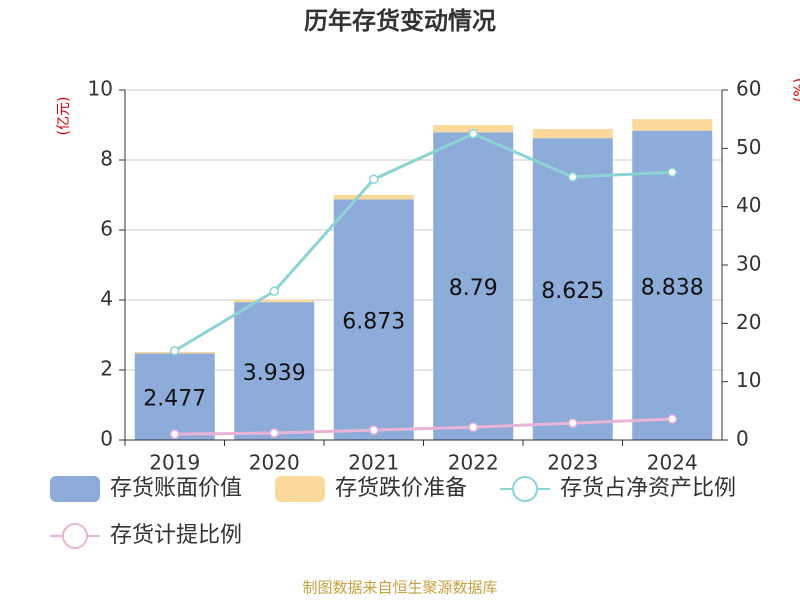  I want to click on y-tick-label: 10, so click(100, 89).